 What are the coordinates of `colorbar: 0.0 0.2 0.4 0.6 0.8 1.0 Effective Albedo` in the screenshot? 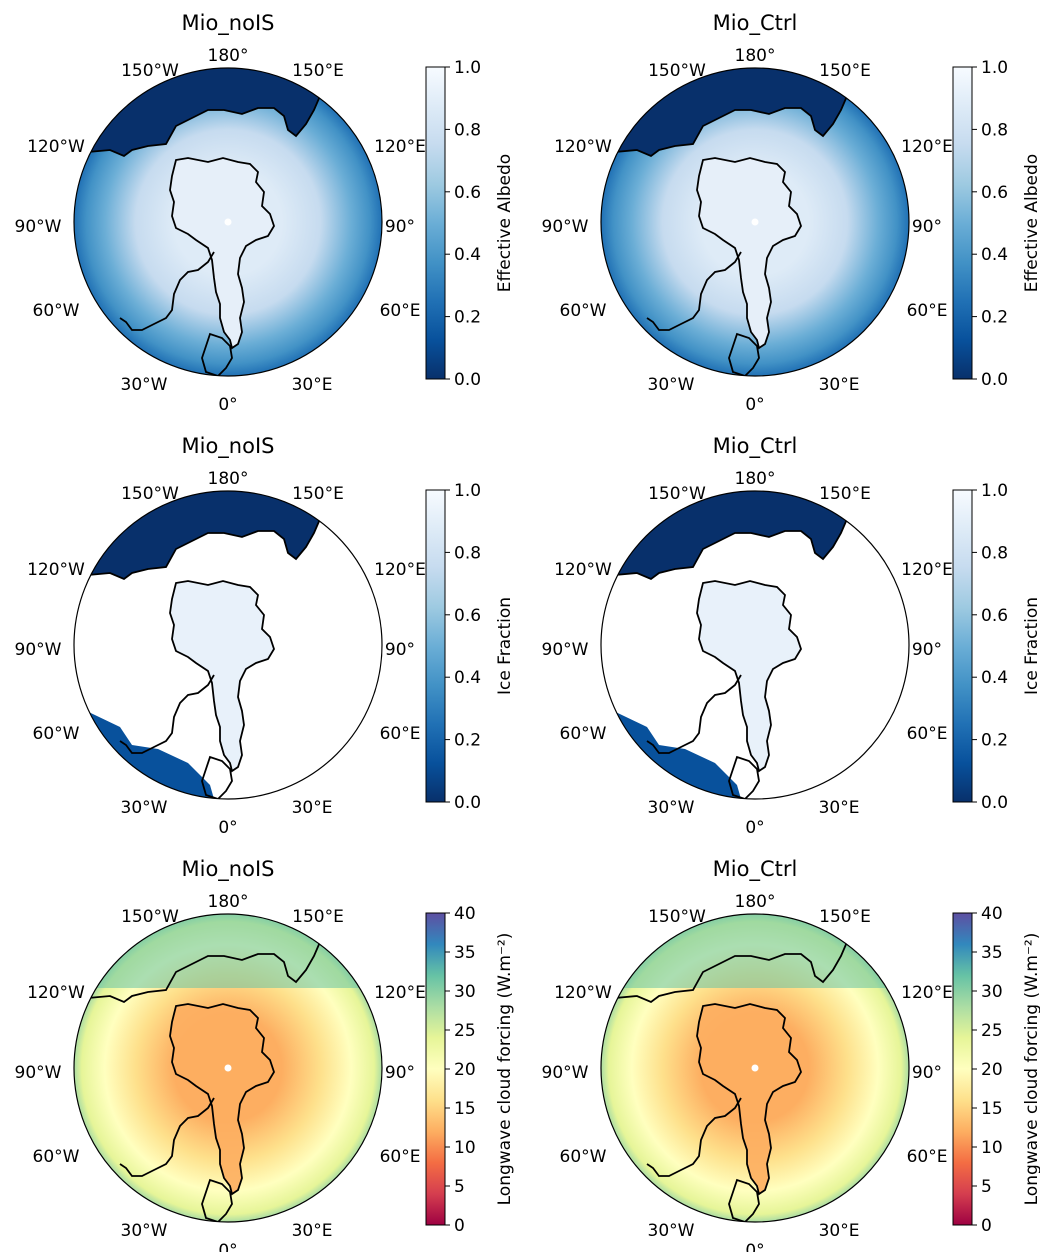 It's located at (996, 224).